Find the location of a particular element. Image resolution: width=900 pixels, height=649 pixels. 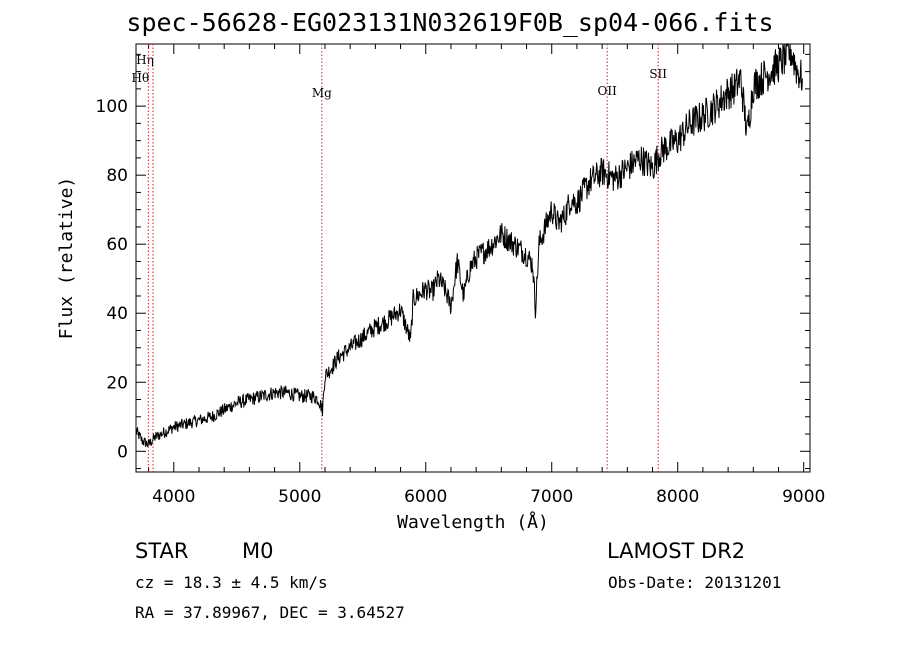

x-tick-label: 5000 is located at coordinates (299, 497).